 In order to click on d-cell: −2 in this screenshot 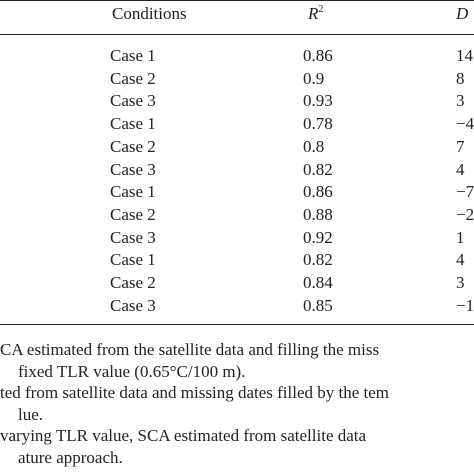, I will do `click(465, 214)`.